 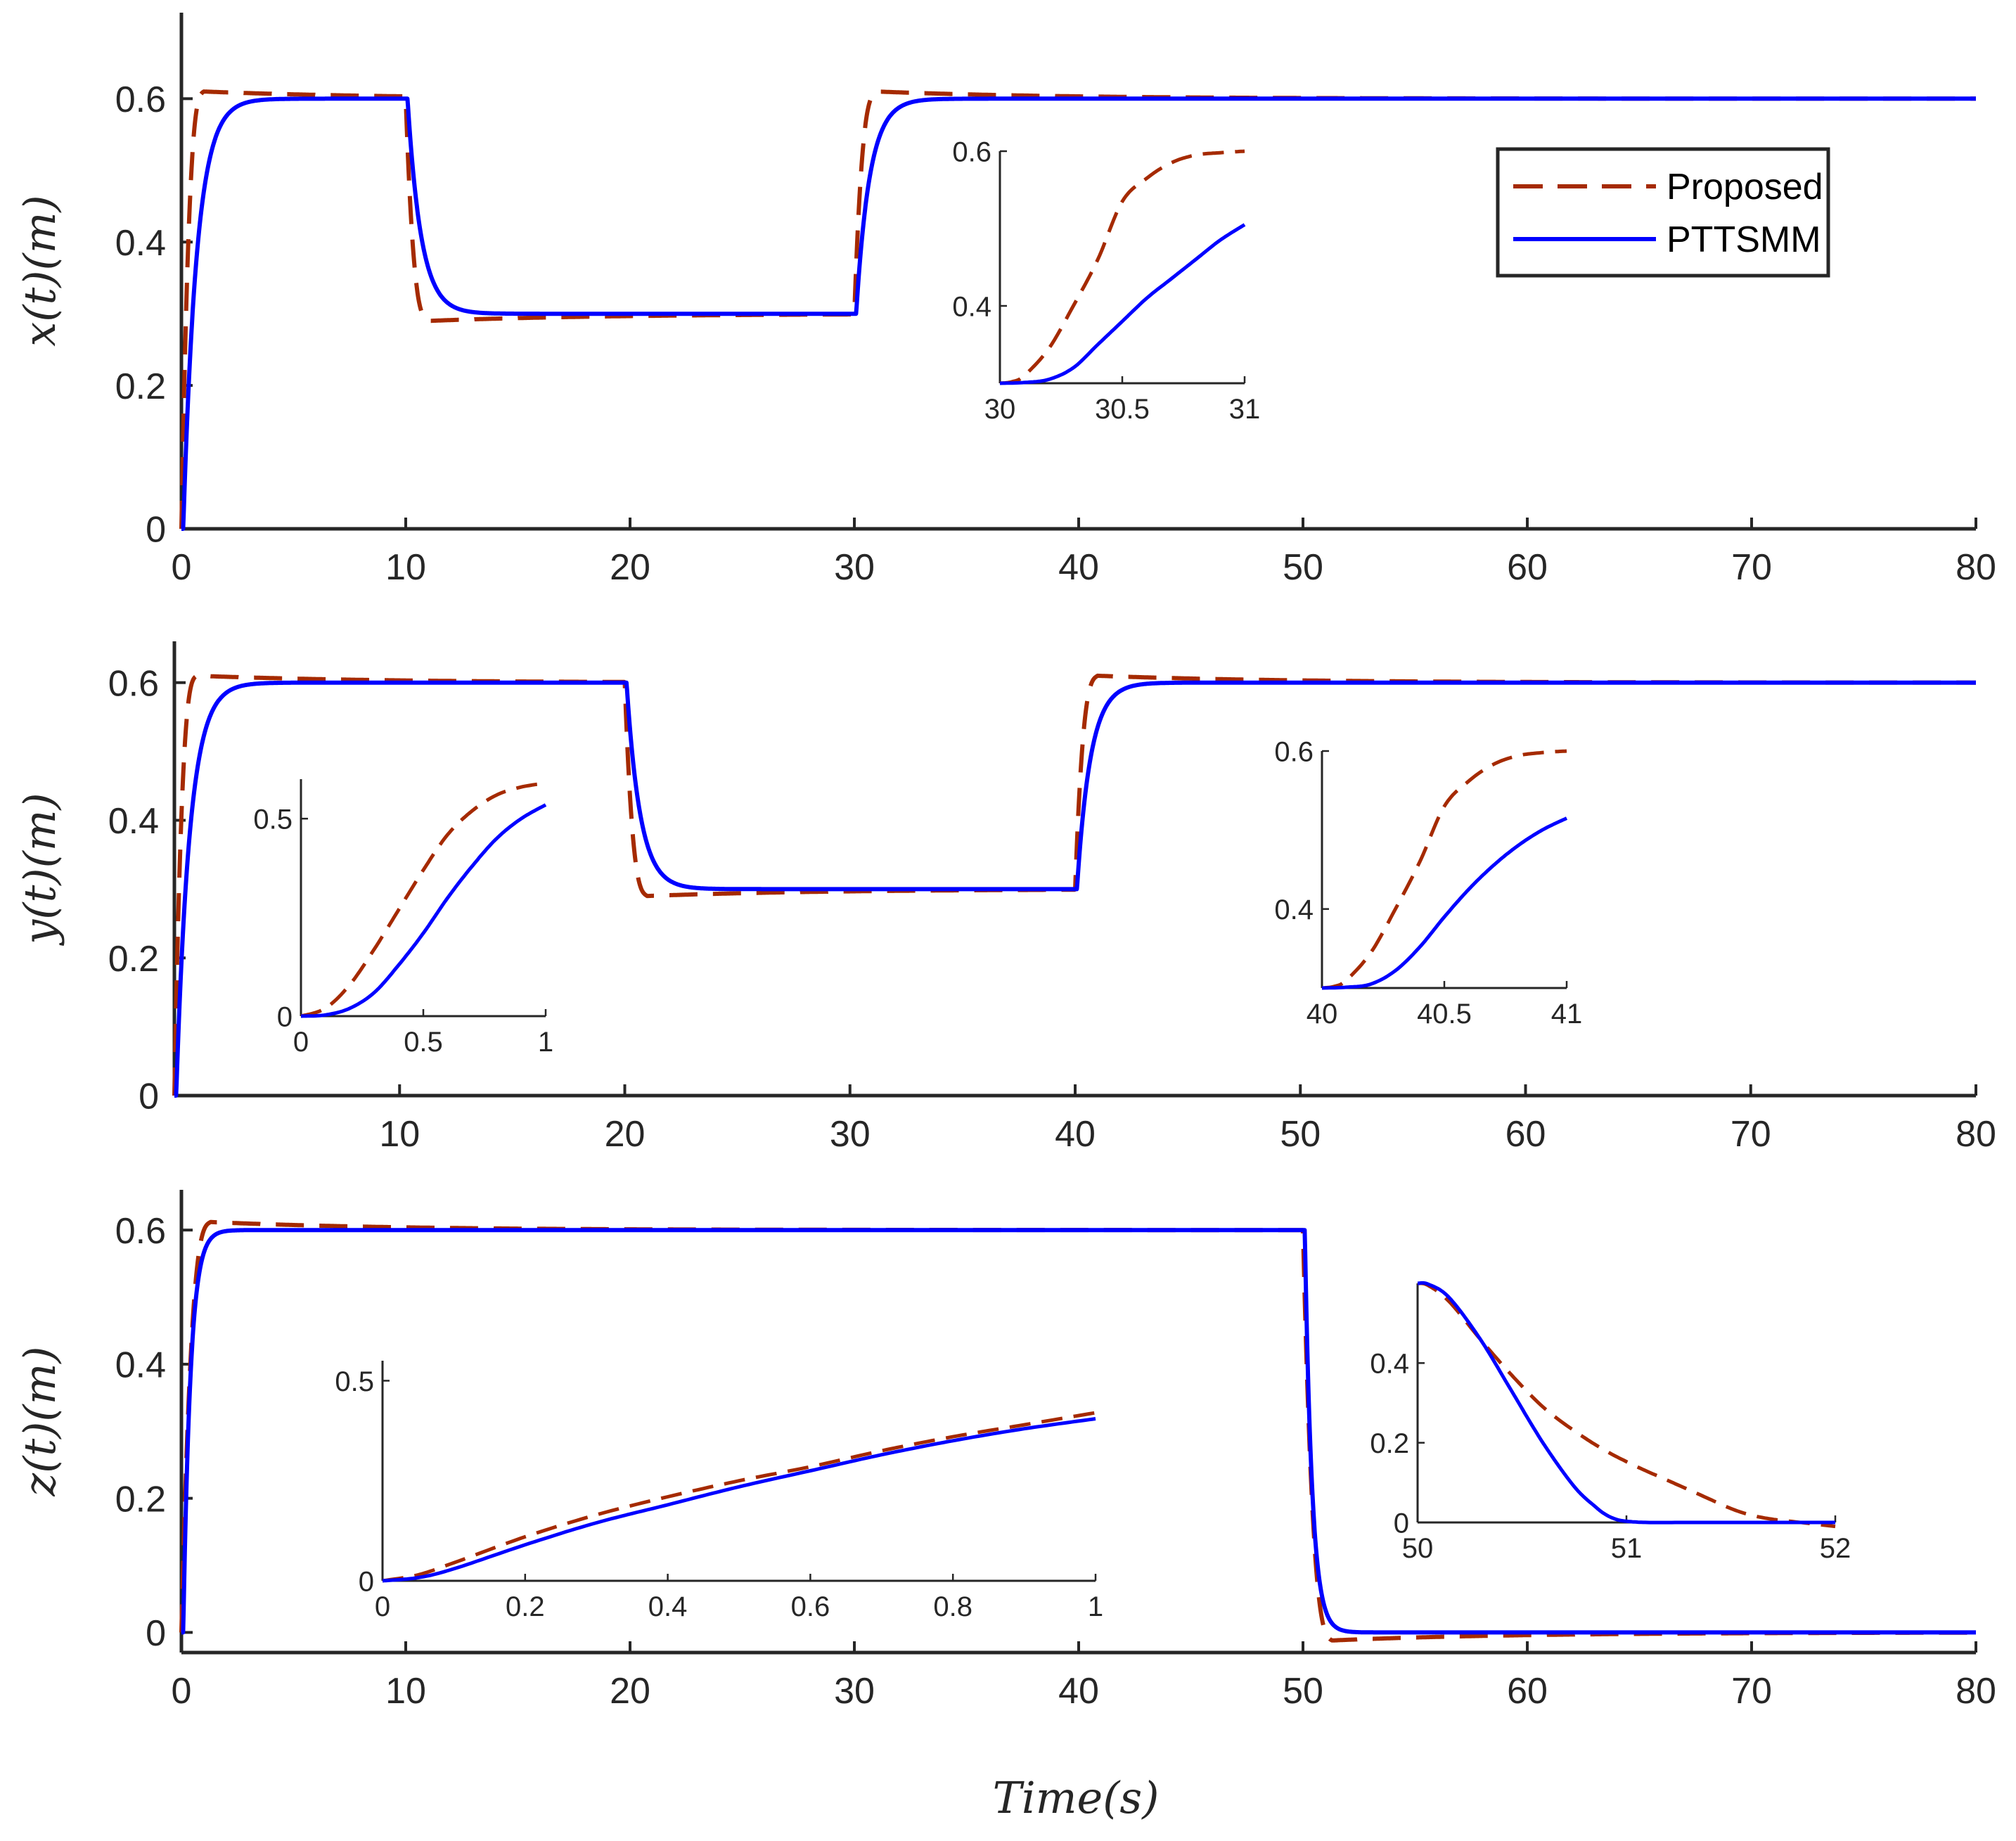 I want to click on panel-z-inset-1-xtick-label: 0.6, so click(x=810, y=1606).